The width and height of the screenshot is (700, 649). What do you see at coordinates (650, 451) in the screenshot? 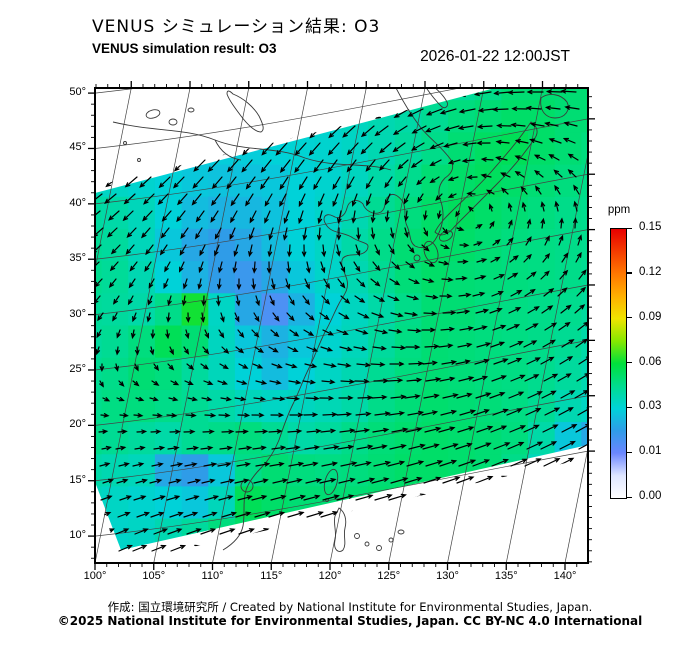
I see `colorbar-tick-label: 0.01` at bounding box center [650, 451].